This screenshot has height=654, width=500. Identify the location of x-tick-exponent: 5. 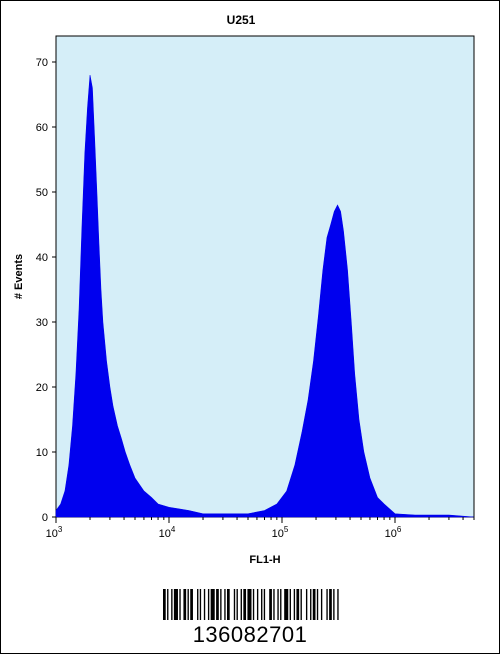
(286, 529).